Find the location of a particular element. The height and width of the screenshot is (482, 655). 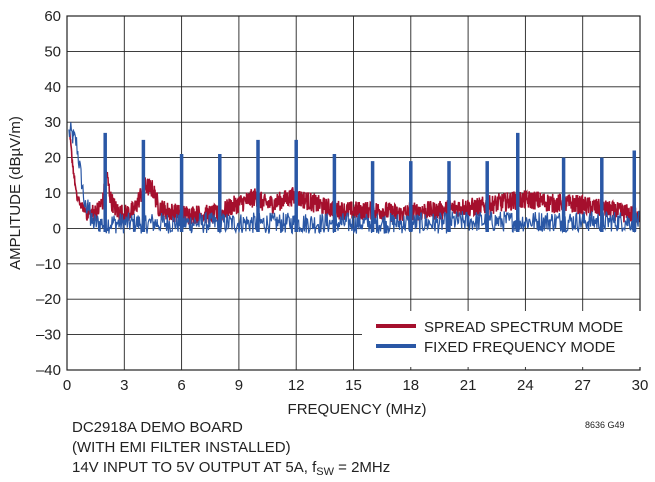

x-tick-label: 3 is located at coordinates (124, 385).